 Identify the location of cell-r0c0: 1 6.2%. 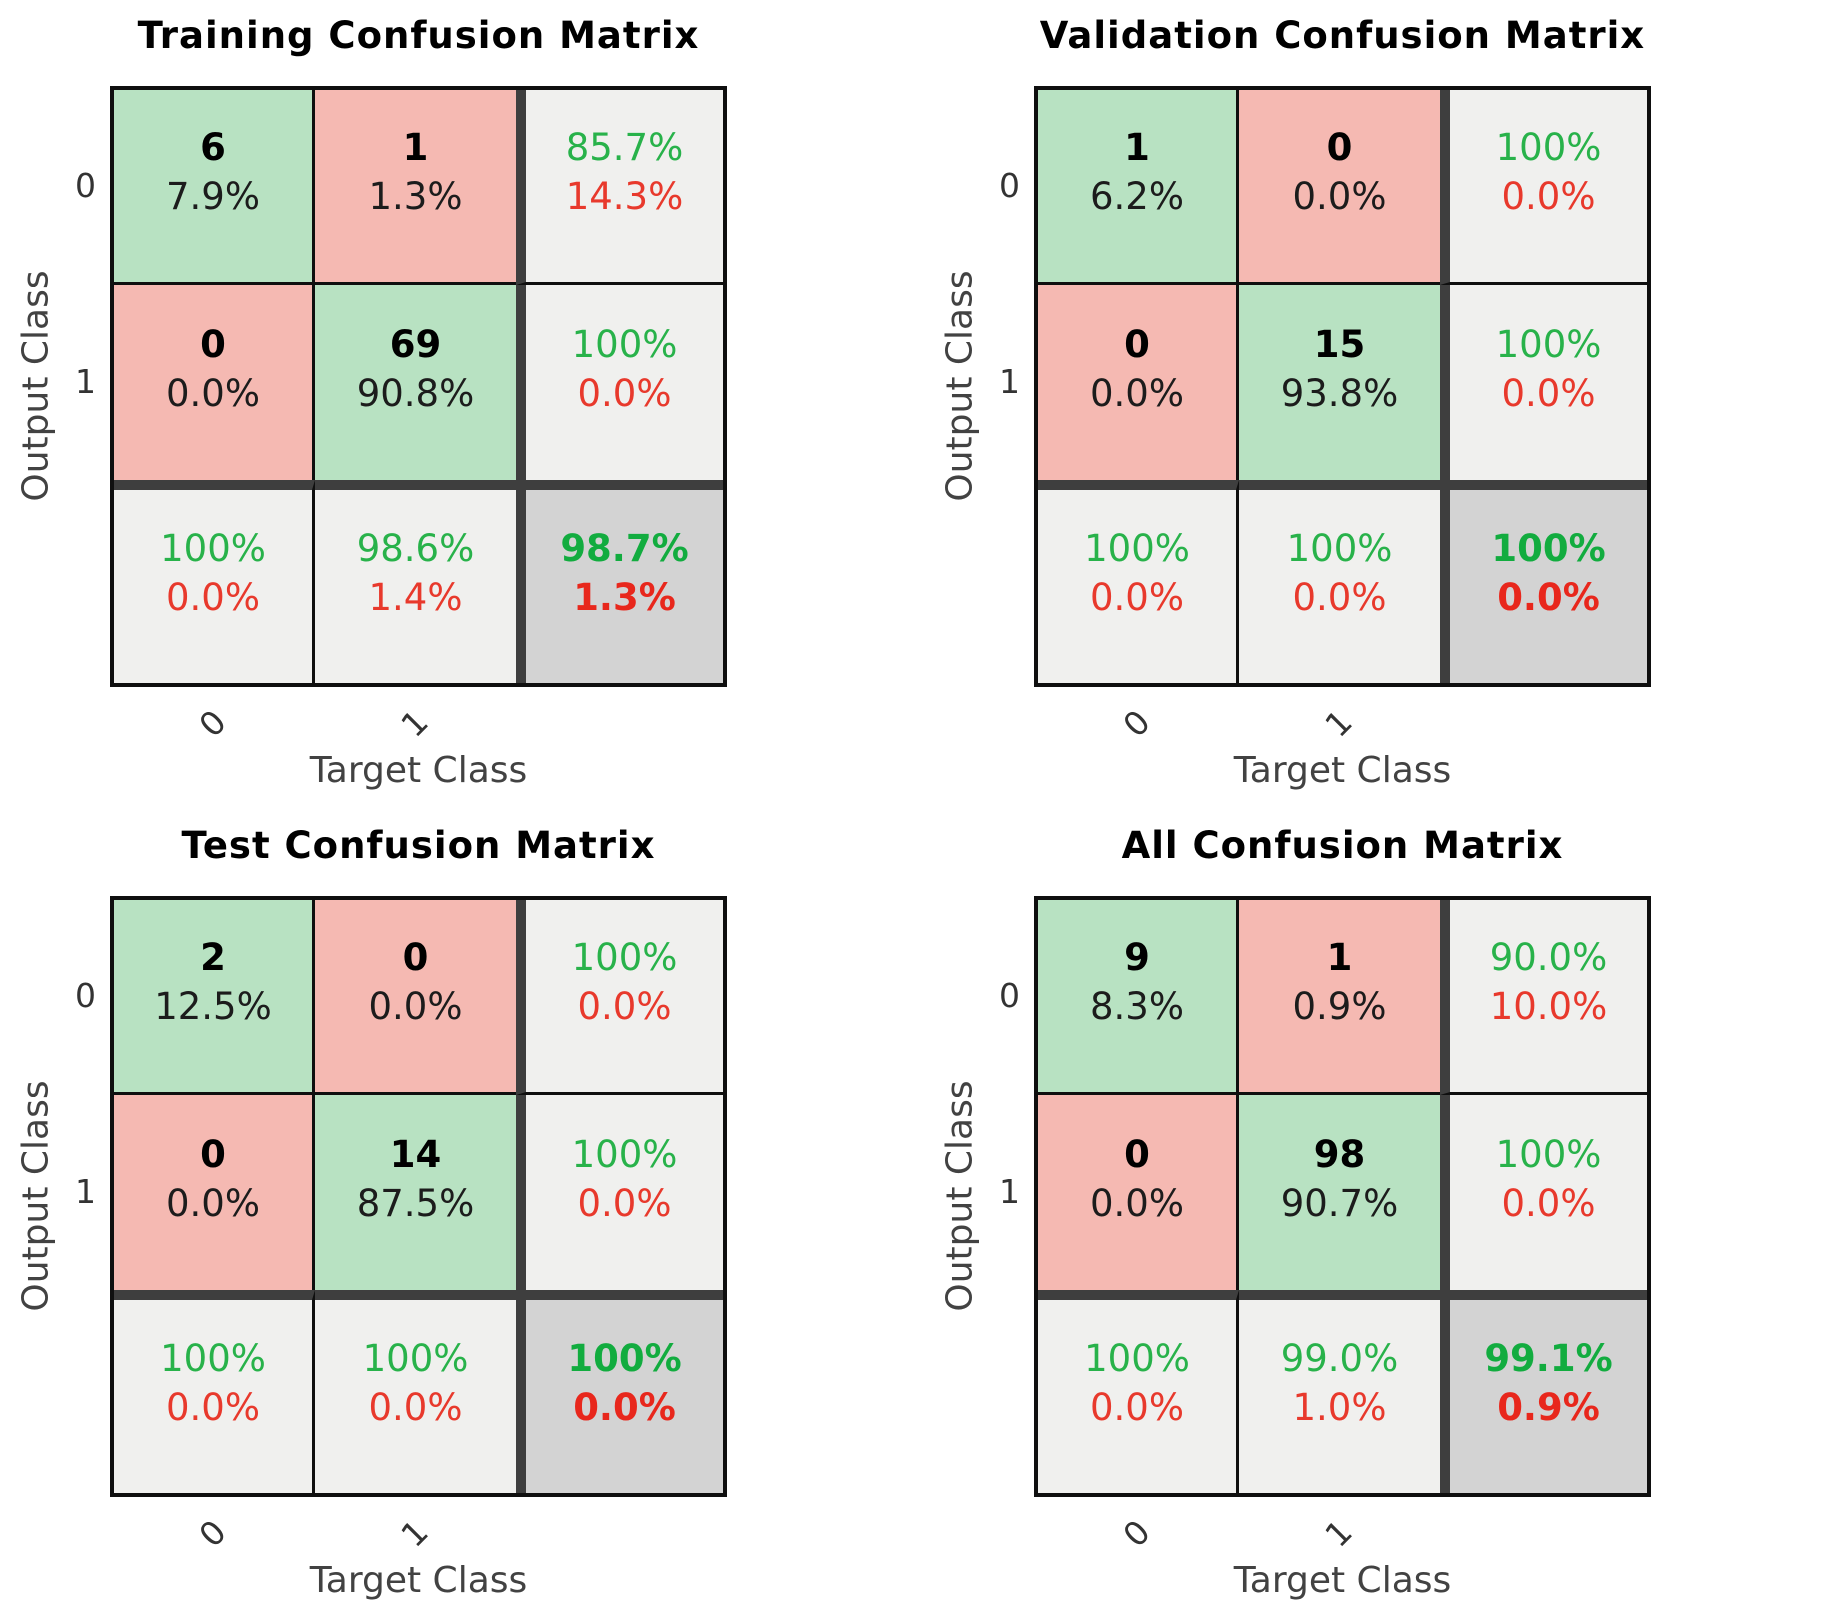
(1138, 187).